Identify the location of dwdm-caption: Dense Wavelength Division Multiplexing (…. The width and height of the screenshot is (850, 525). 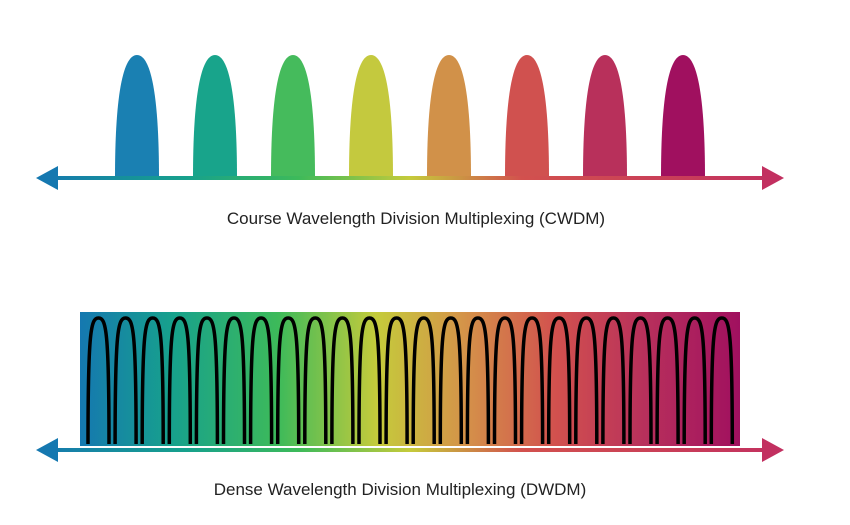
(400, 489).